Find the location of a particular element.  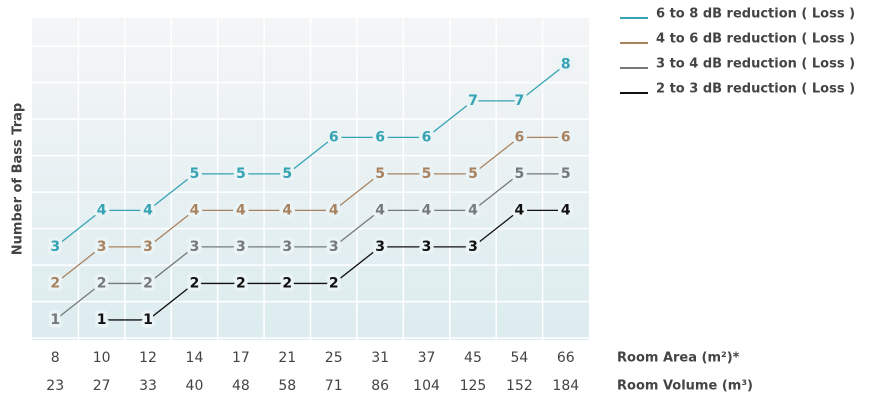

x-axis-label: Room Area (m²)* is located at coordinates (678, 358).